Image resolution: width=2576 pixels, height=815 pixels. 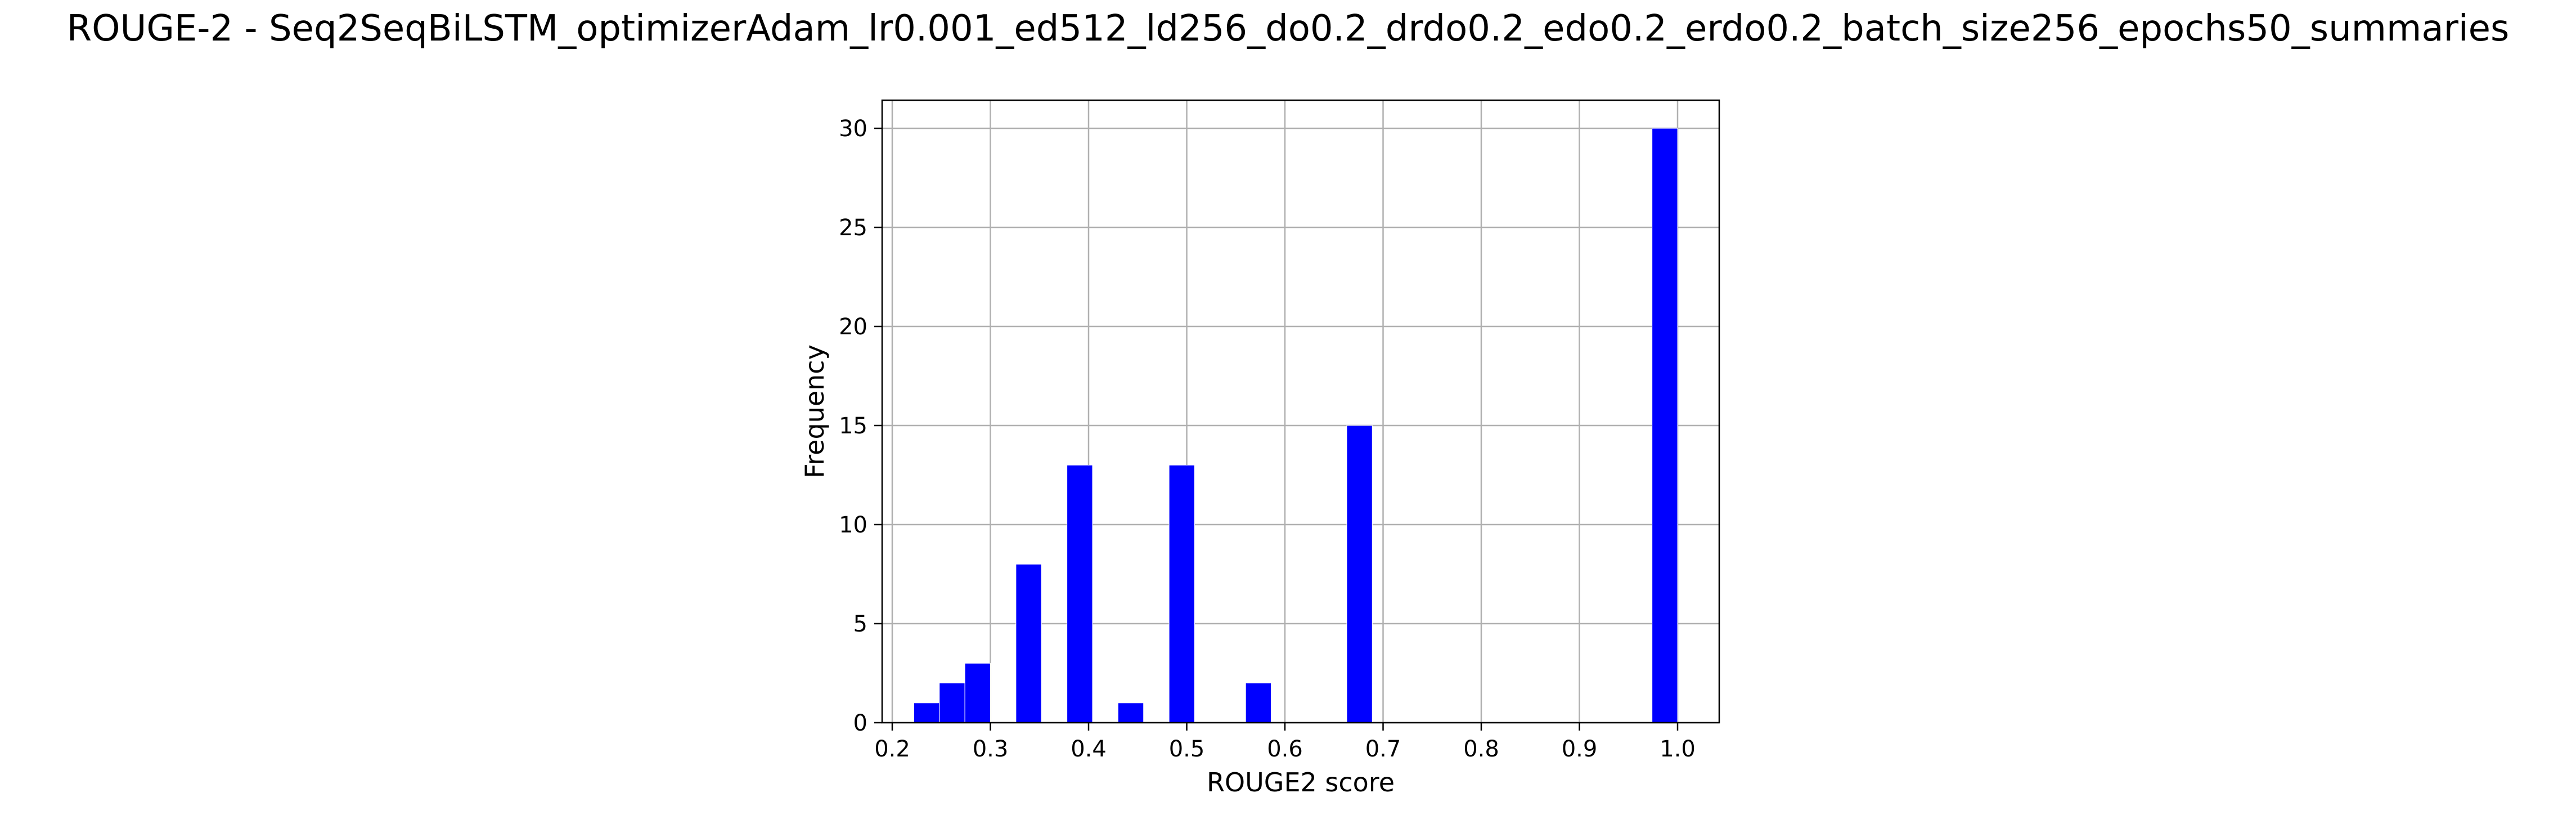 What do you see at coordinates (853, 525) in the screenshot?
I see `y-tick-label: 10` at bounding box center [853, 525].